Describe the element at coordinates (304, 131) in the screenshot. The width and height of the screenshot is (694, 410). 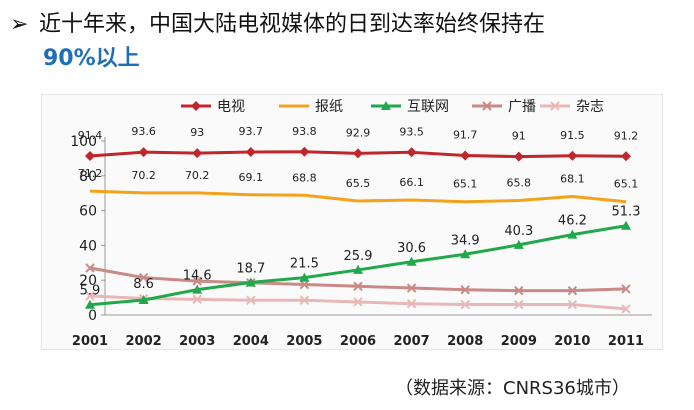
I see `data-label: 93.8` at that location.